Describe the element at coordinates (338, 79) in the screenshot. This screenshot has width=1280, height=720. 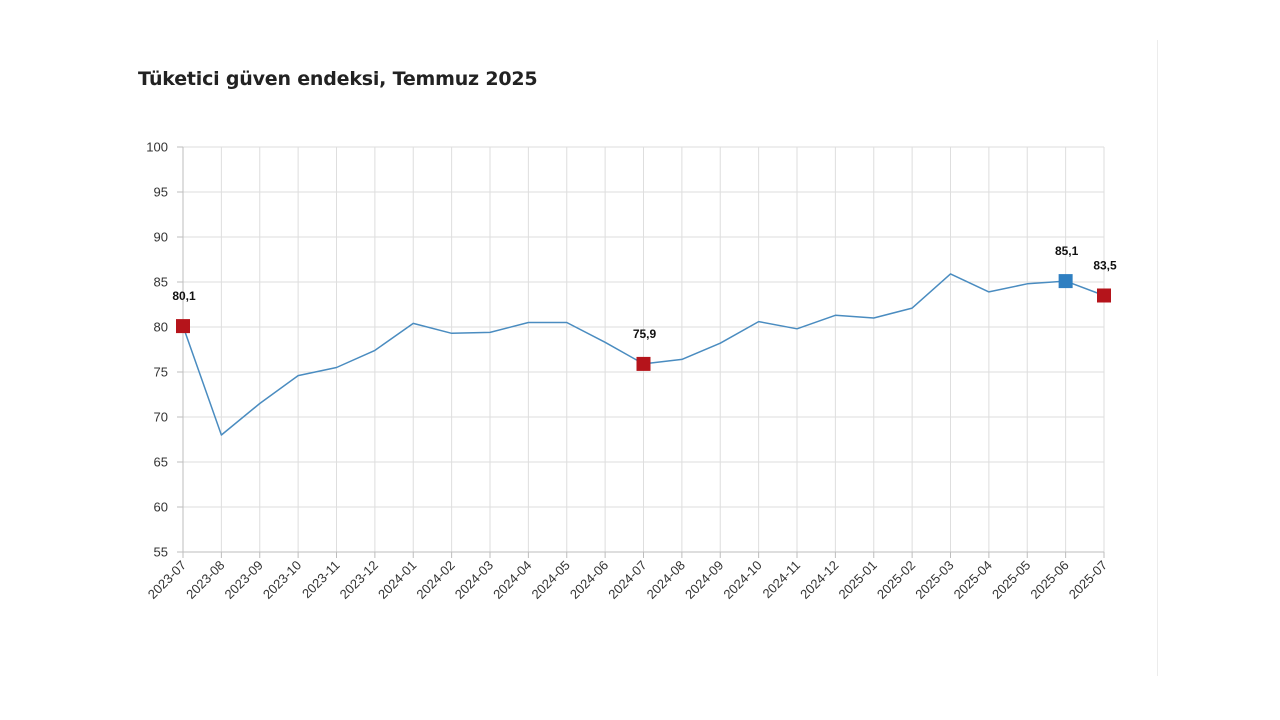
I see `chart-title: Tüketici güven endeksi, Temmuz 2025` at that location.